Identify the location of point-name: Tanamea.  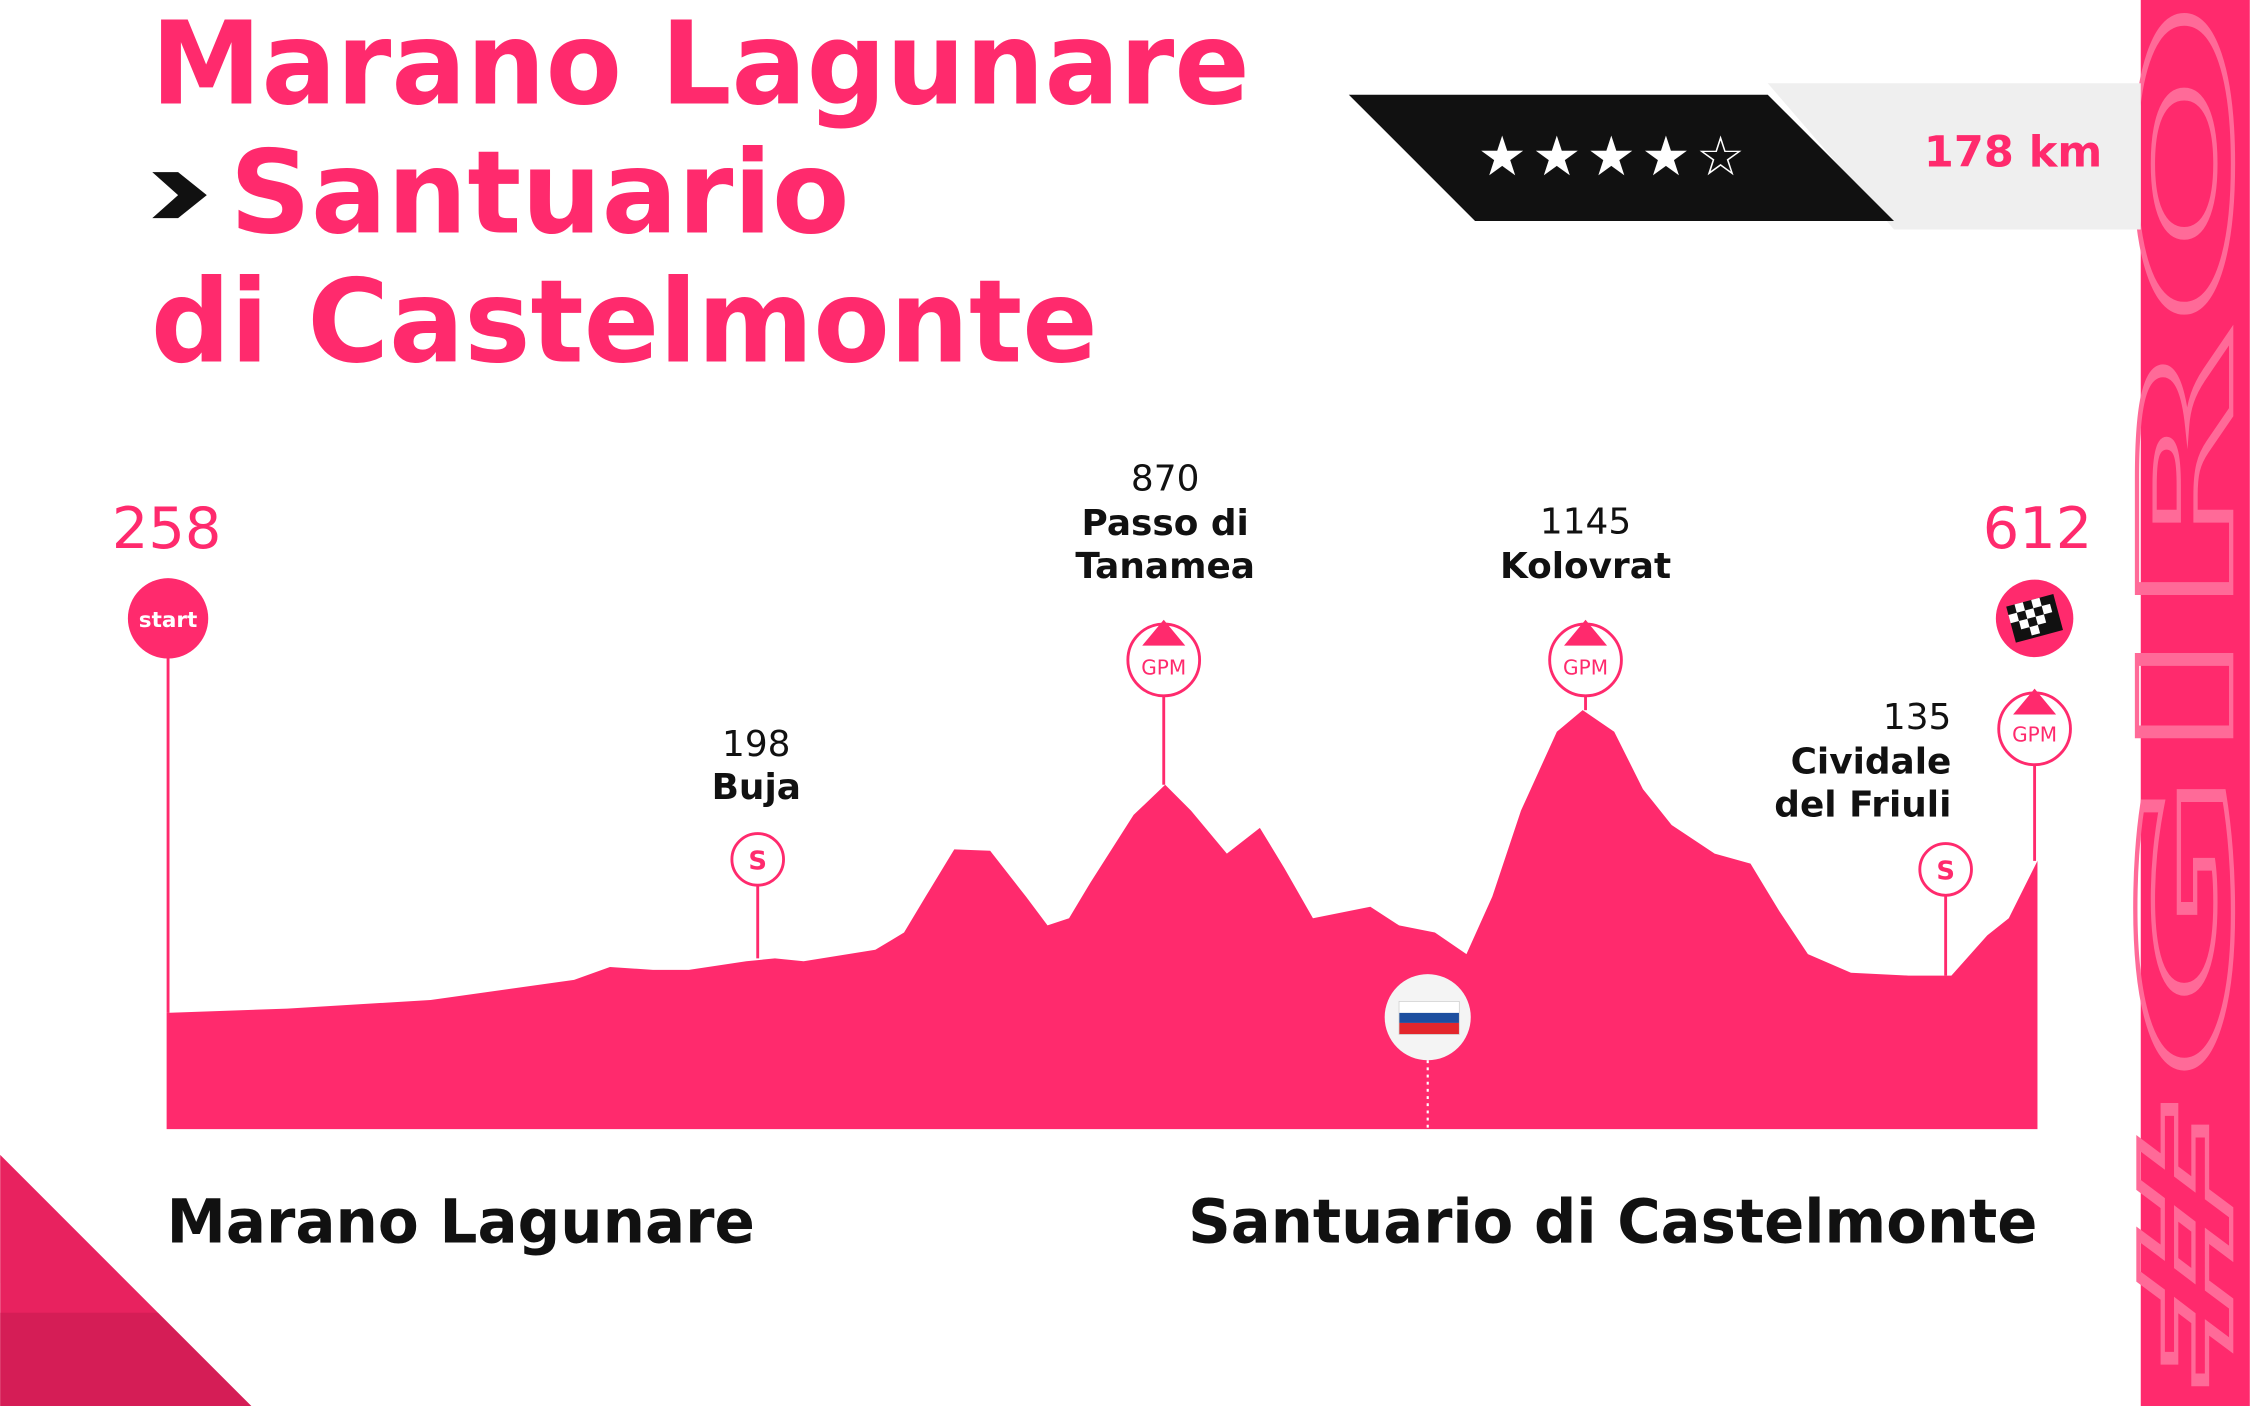
(1165, 566).